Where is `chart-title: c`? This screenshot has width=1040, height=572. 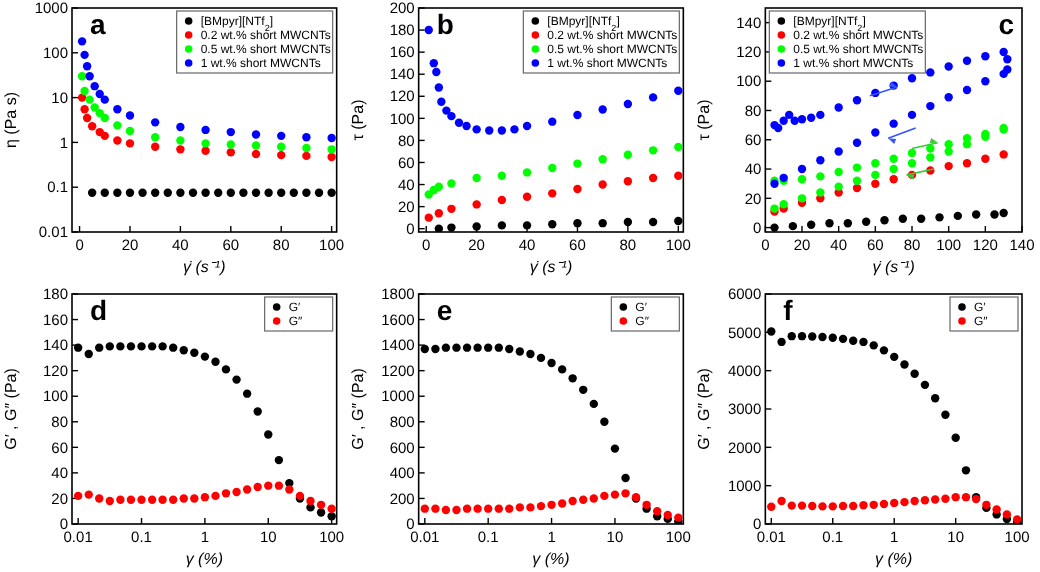
chart-title: c is located at coordinates (1006, 24).